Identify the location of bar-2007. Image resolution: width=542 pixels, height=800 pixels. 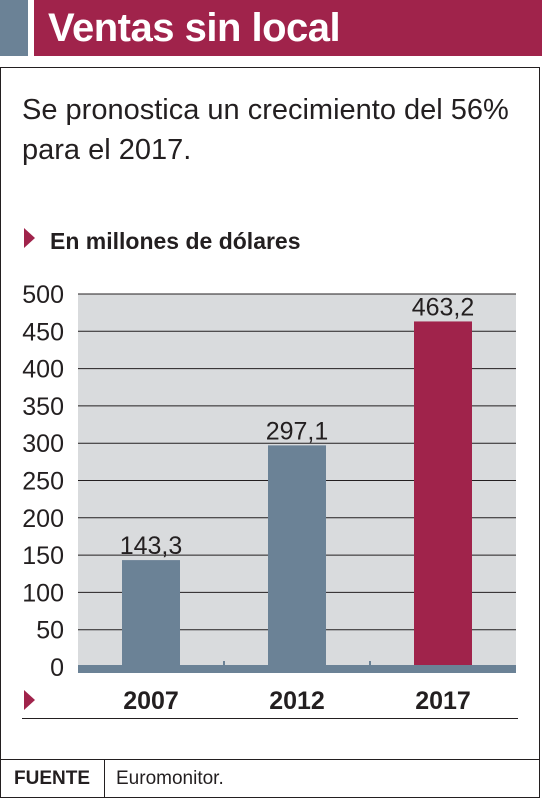
(151, 613).